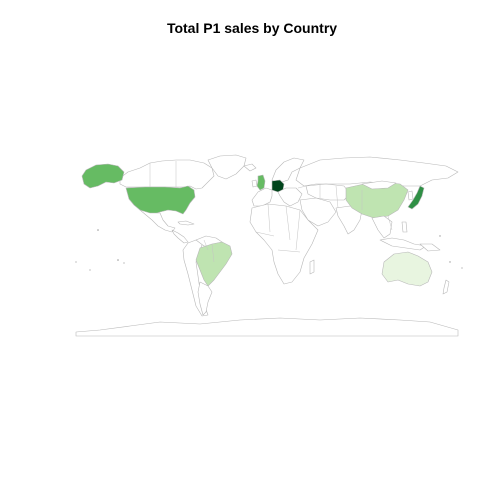 This screenshot has height=504, width=504. I want to click on country-russia, so click(377, 171).